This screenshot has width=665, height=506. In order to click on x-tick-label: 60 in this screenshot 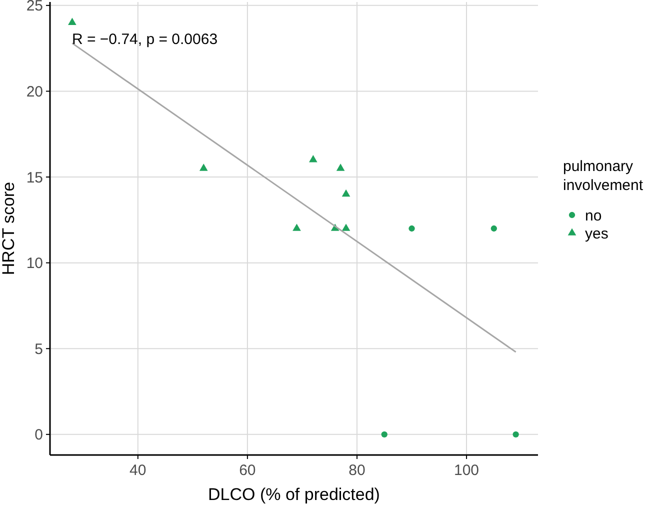, I will do `click(247, 470)`.